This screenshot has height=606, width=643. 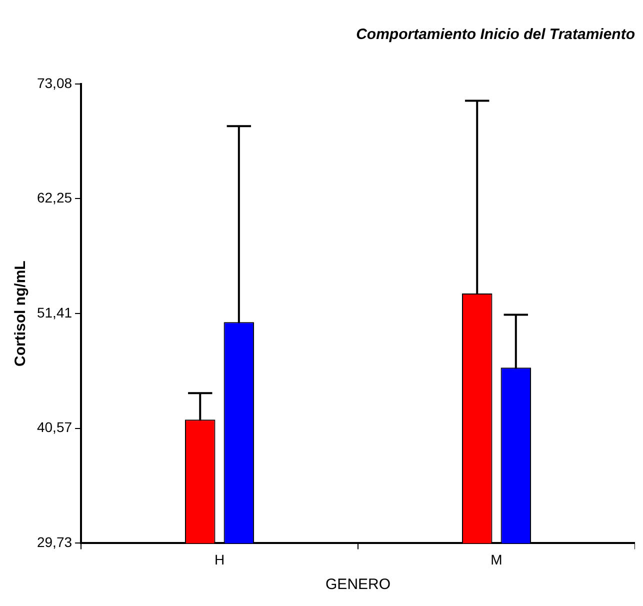 What do you see at coordinates (358, 585) in the screenshot?
I see `x-axis-title: GENERO` at bounding box center [358, 585].